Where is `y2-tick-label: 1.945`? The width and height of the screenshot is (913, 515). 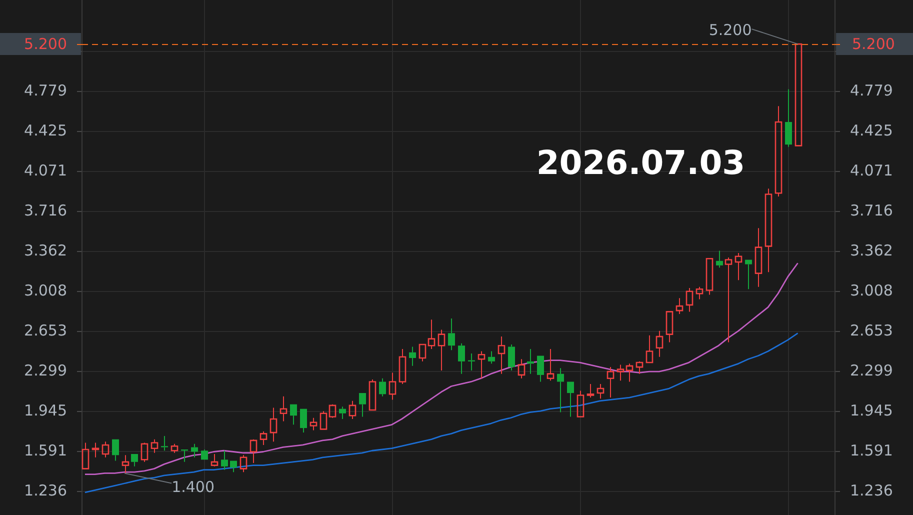 y2-tick-label: 1.945 is located at coordinates (871, 411).